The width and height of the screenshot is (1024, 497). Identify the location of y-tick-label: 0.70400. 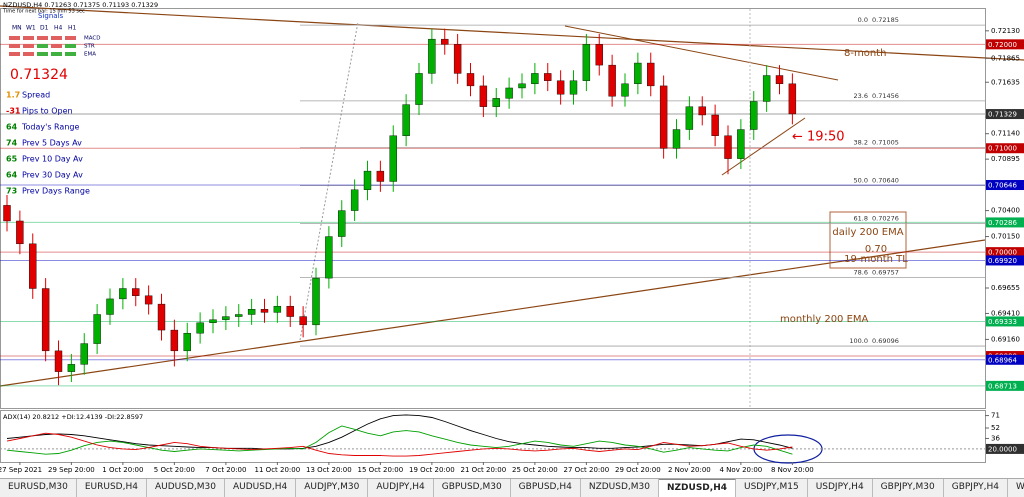
(1005, 211).